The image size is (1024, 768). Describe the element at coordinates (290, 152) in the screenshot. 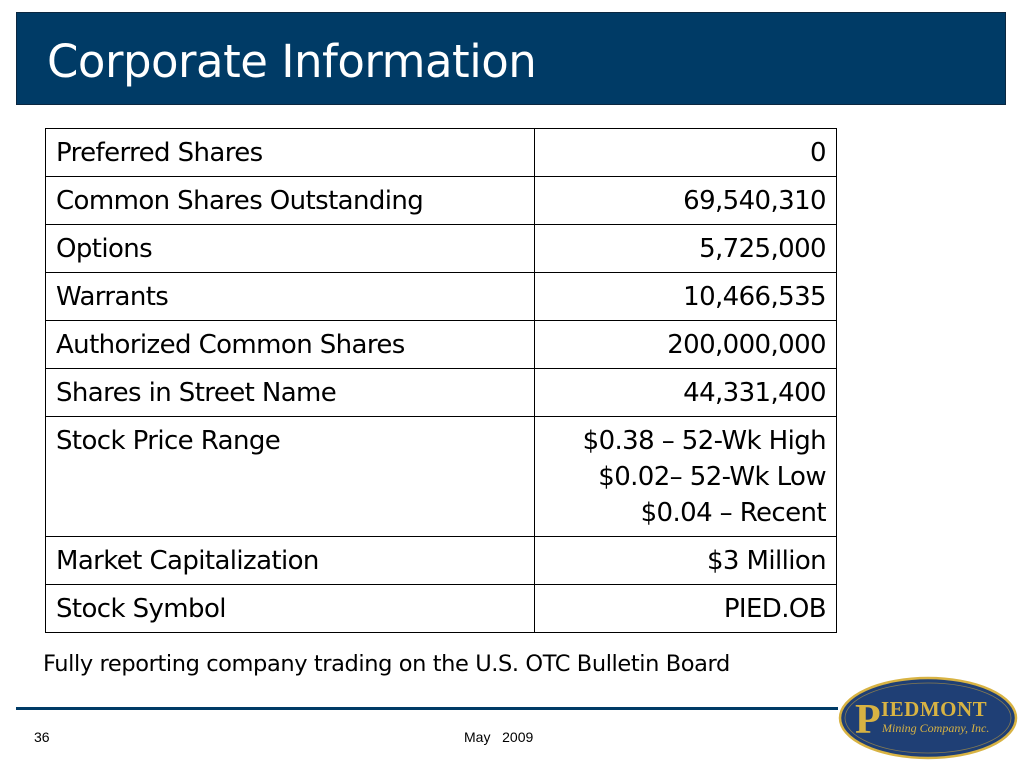

I see `row-label: Preferred Shares` at that location.